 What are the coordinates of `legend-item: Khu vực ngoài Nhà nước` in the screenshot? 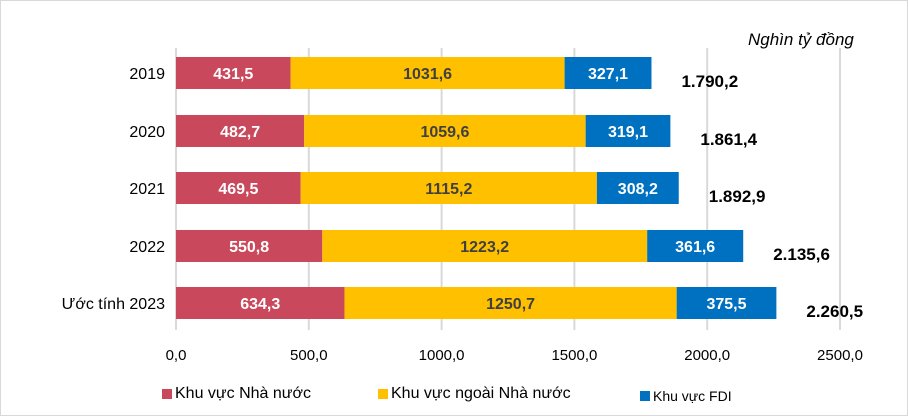 It's located at (474, 394).